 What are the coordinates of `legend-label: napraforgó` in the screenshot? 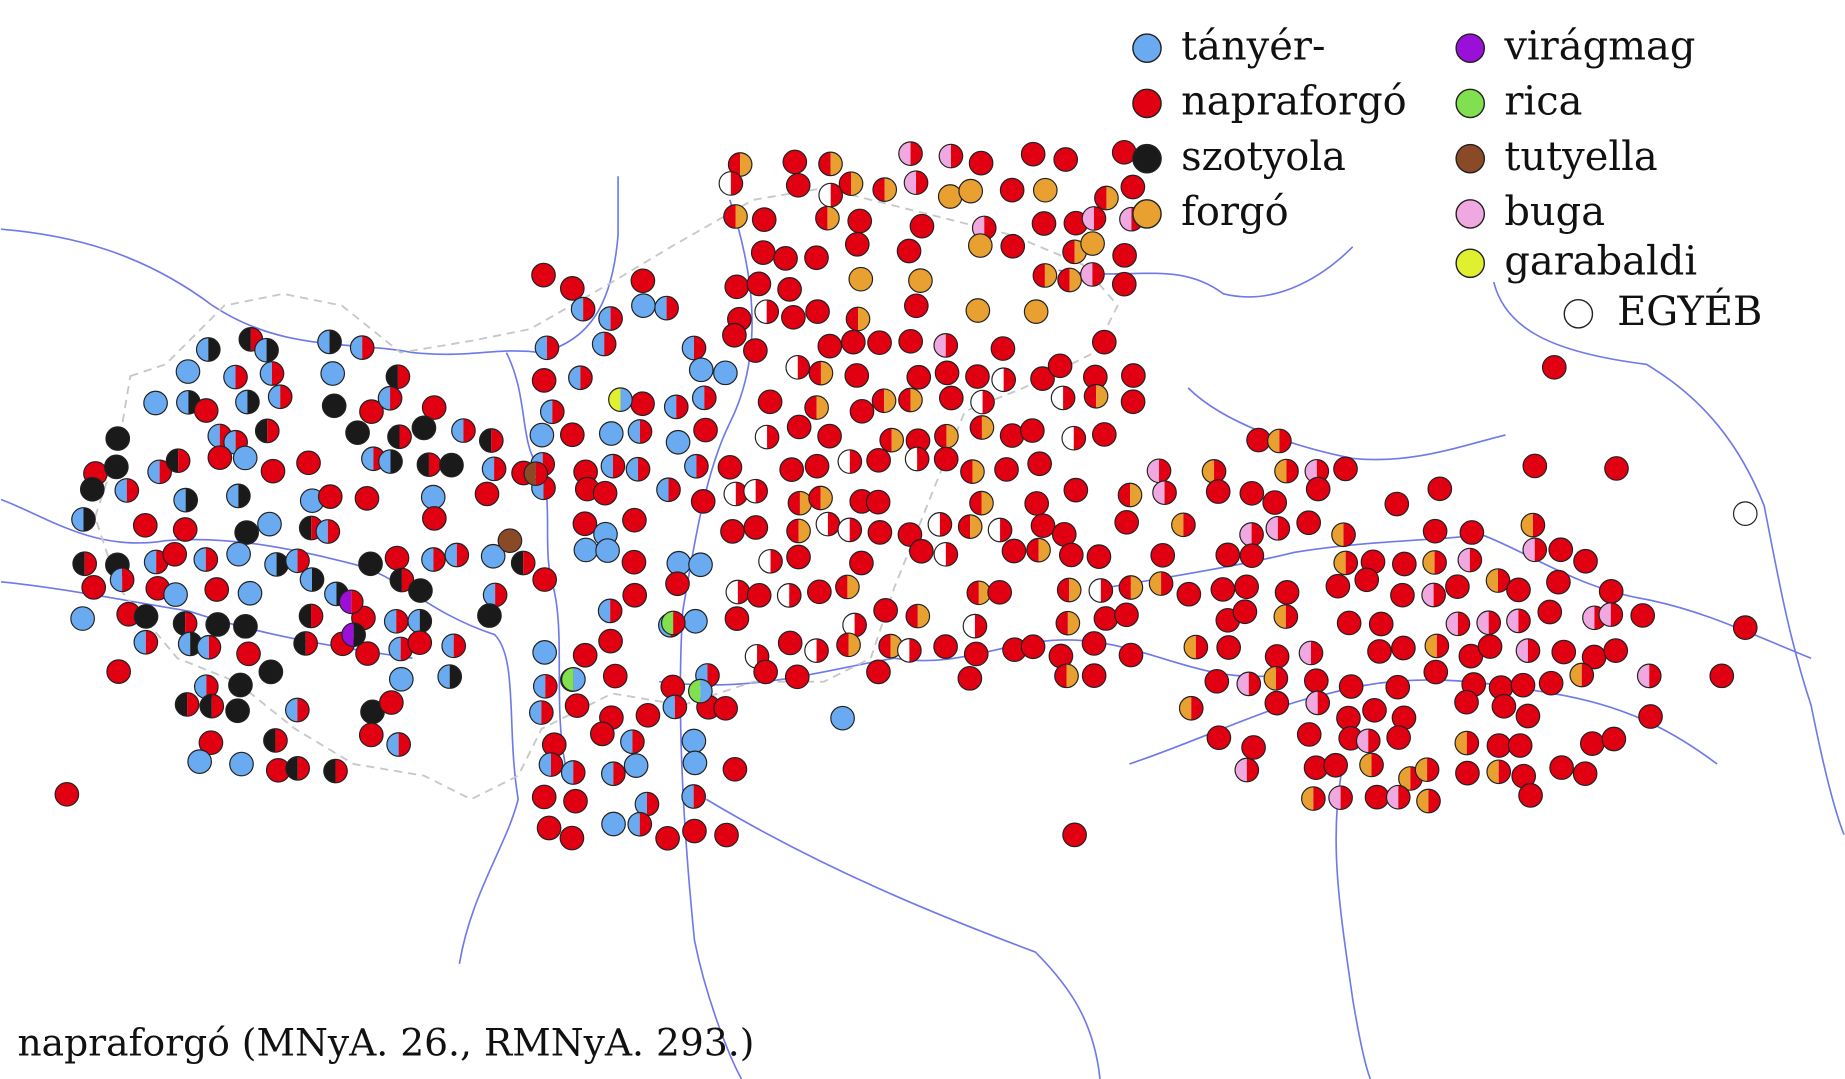 It's located at (1294, 102).